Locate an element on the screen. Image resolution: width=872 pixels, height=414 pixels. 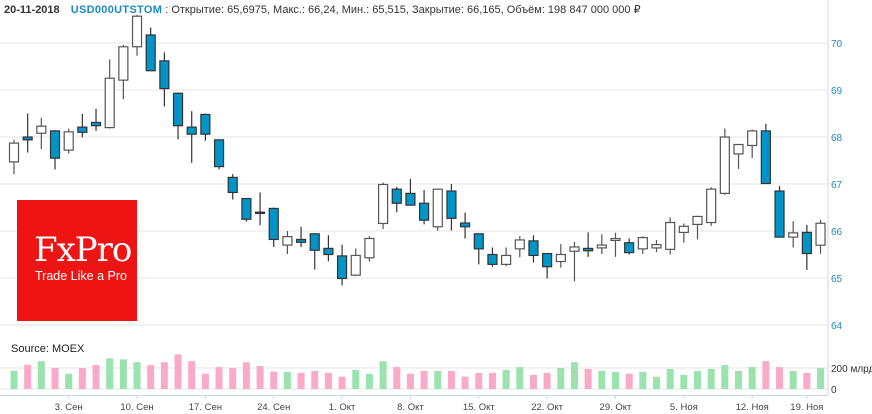
x-tick-label: 29. Окт is located at coordinates (616, 407).